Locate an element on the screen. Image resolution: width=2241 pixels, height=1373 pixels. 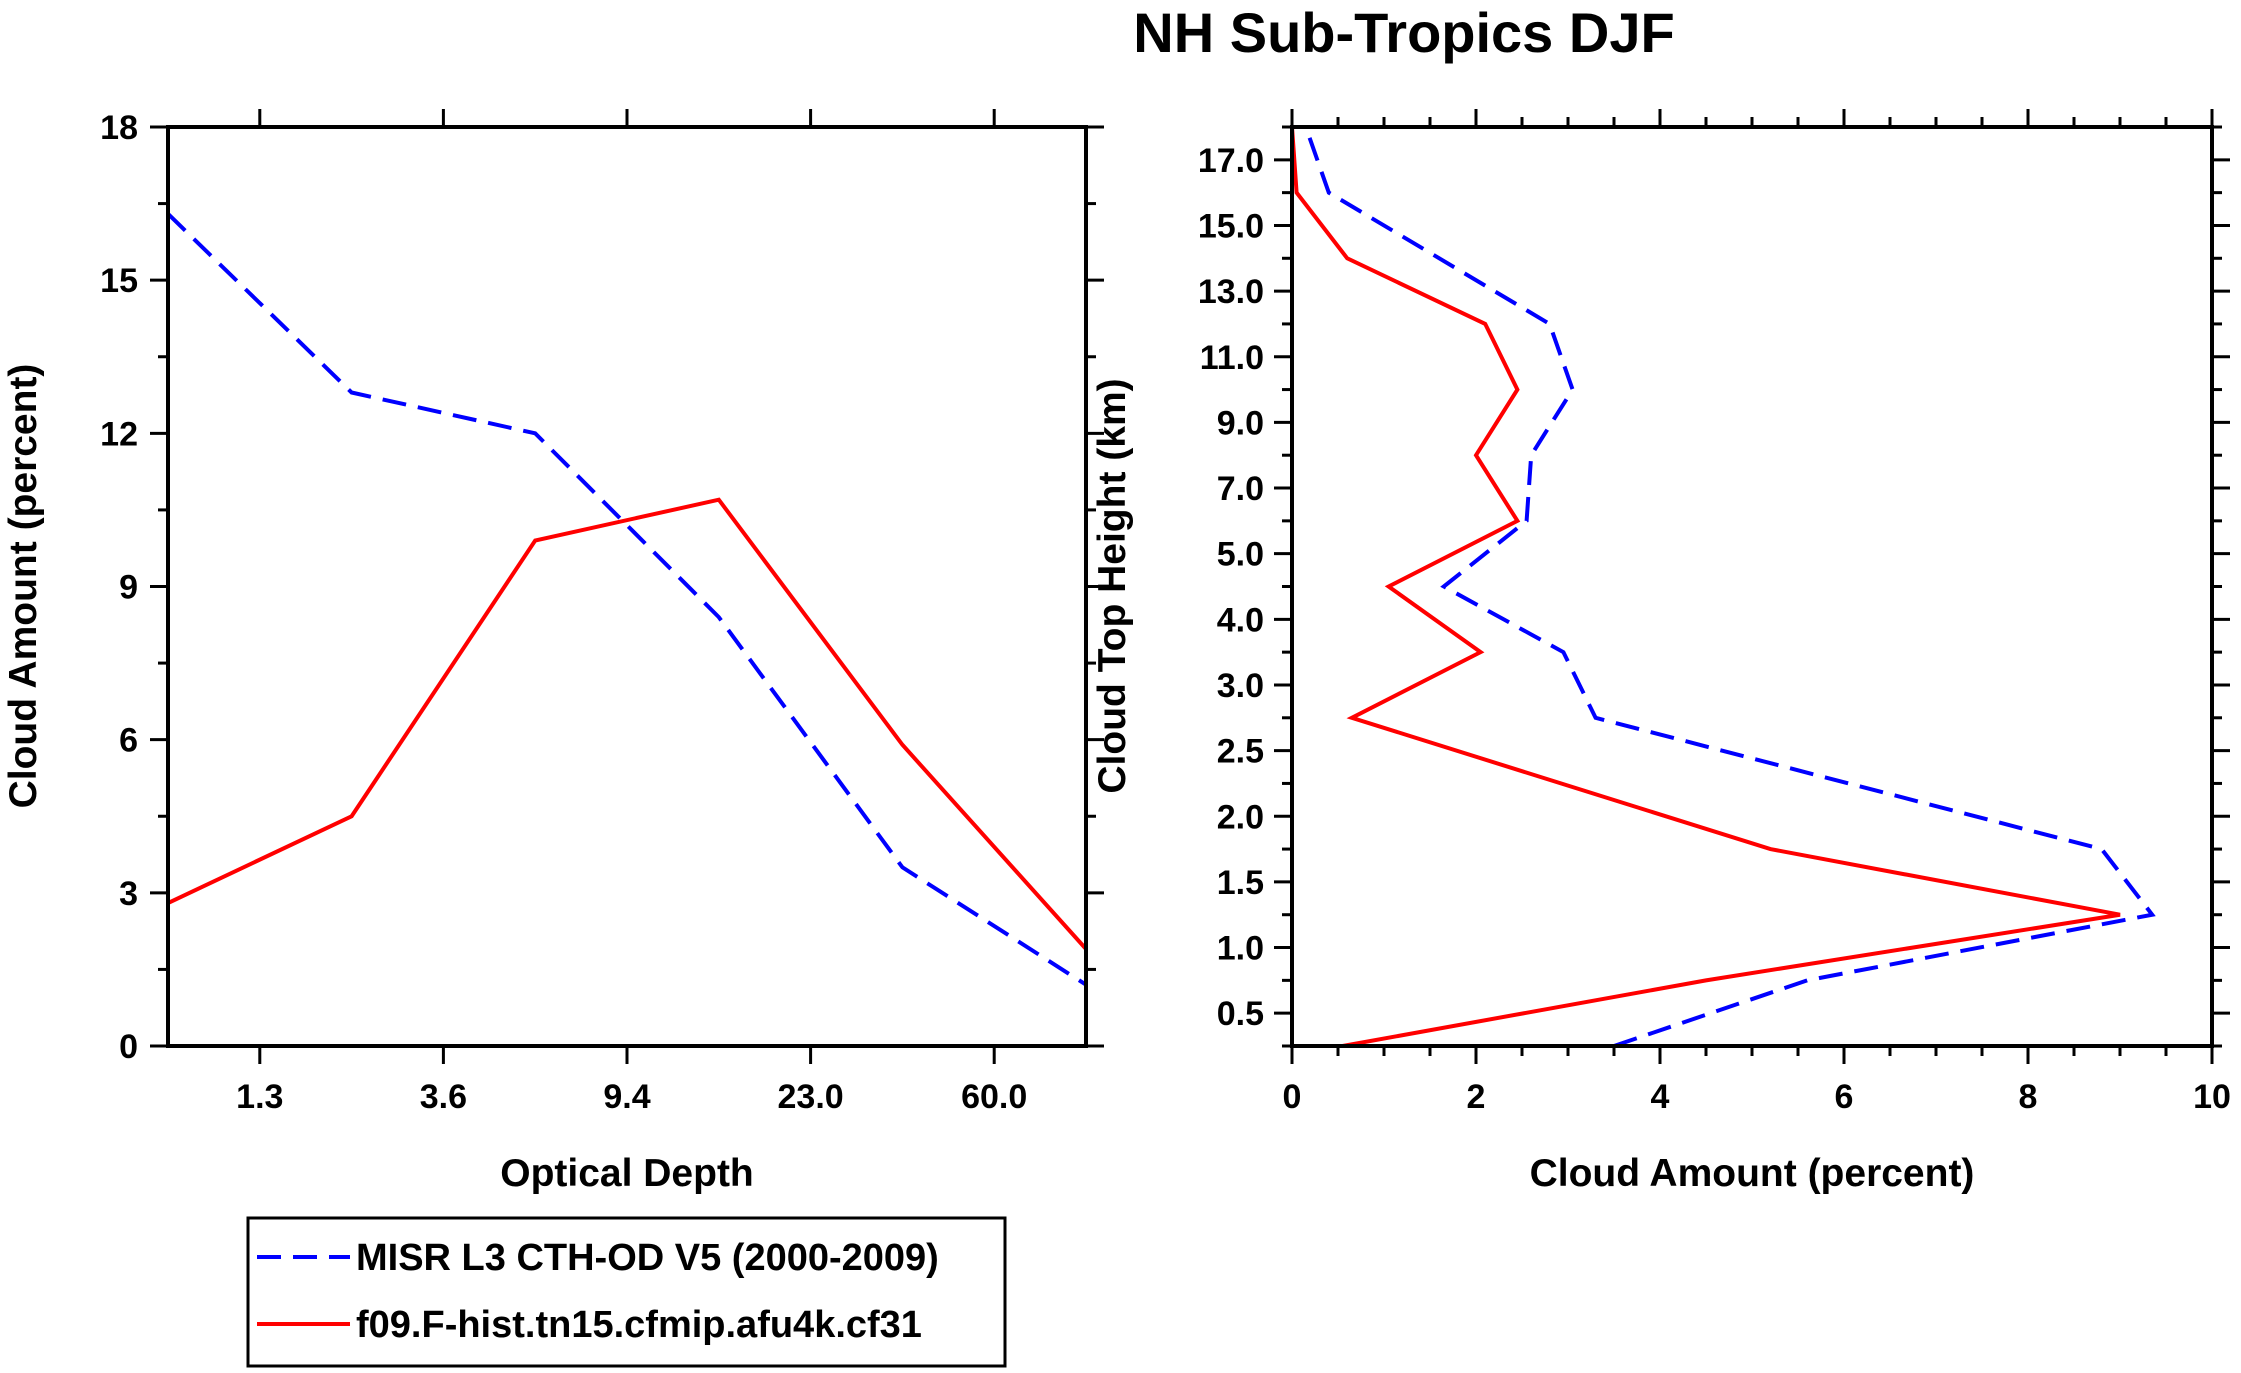
right-y-tick-label: 5.0 is located at coordinates (1240, 555).